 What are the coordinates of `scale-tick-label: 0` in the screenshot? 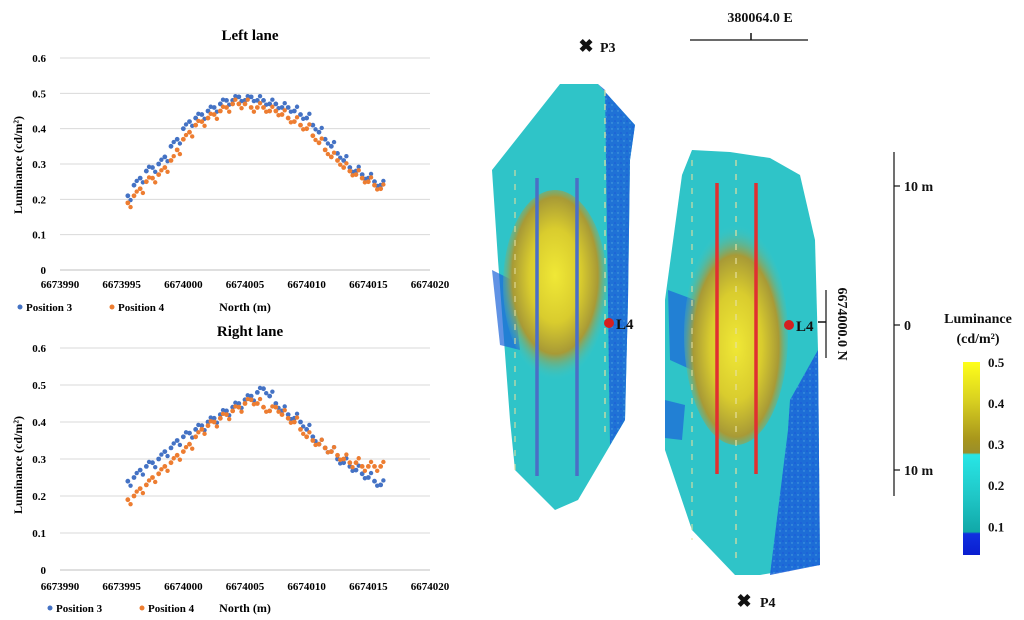 It's located at (907, 326).